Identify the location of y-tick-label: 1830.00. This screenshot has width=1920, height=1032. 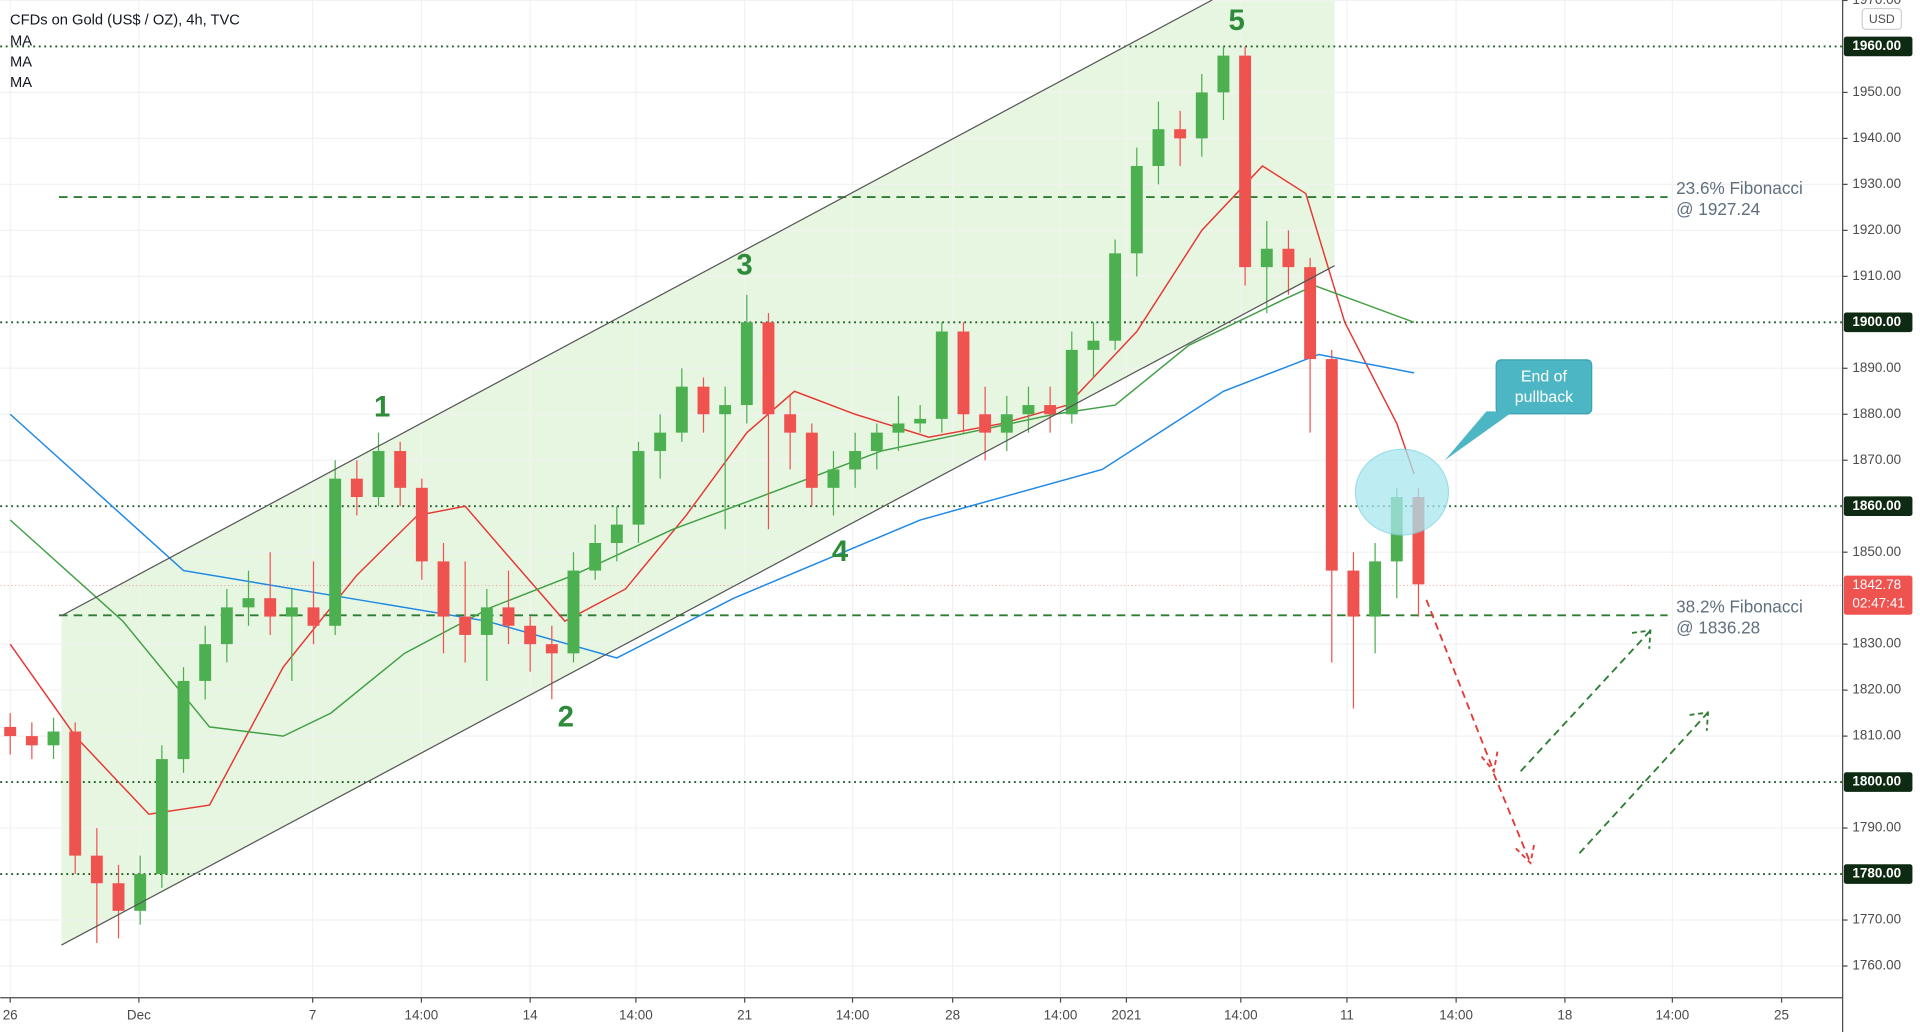
(1876, 643).